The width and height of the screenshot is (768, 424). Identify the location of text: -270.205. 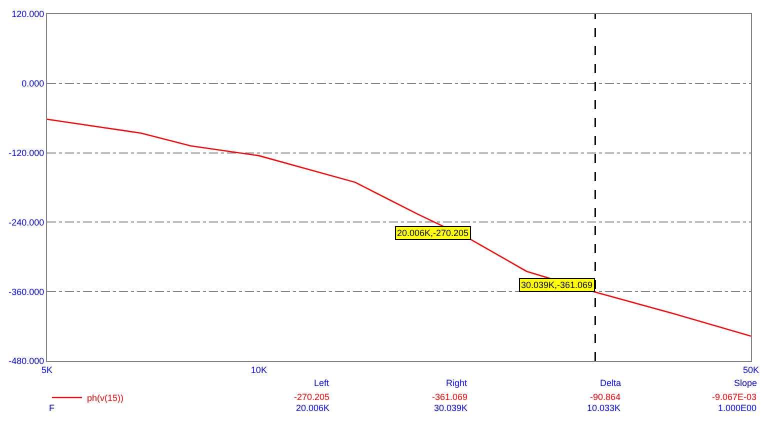
(312, 397).